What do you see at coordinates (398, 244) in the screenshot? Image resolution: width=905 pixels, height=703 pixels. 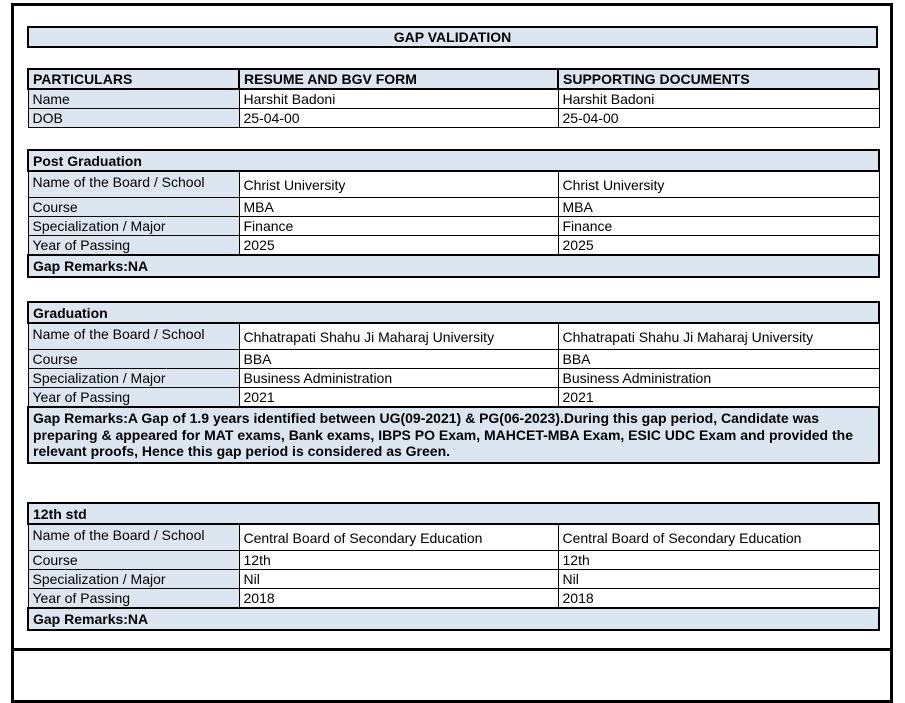 I see `resume-value-cell: 2025` at bounding box center [398, 244].